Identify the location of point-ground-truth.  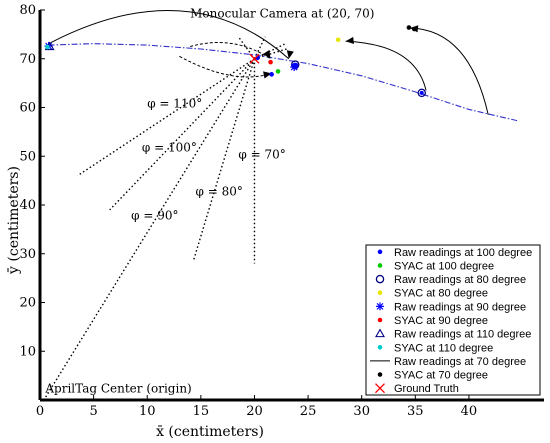
(254, 58).